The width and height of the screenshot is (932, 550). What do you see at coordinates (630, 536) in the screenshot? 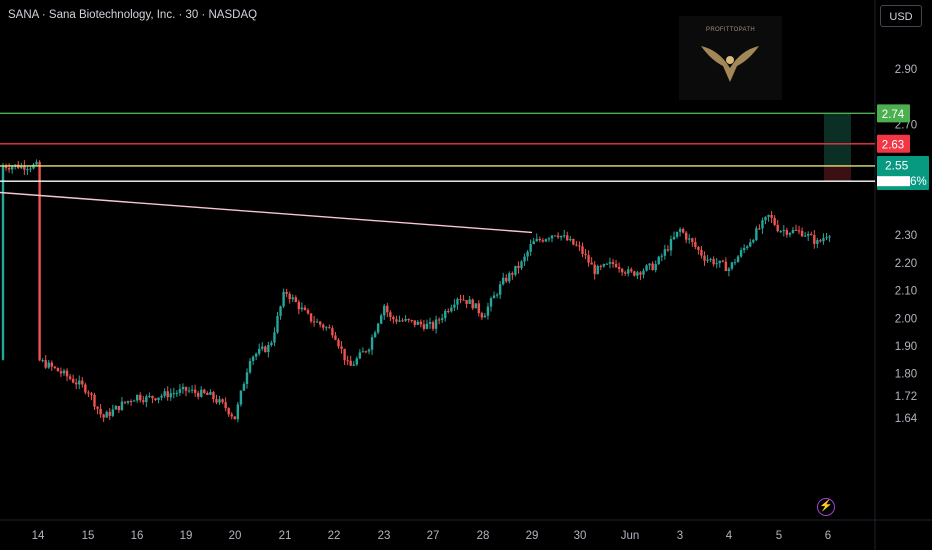
I see `x-tick-label: Jun` at bounding box center [630, 536].